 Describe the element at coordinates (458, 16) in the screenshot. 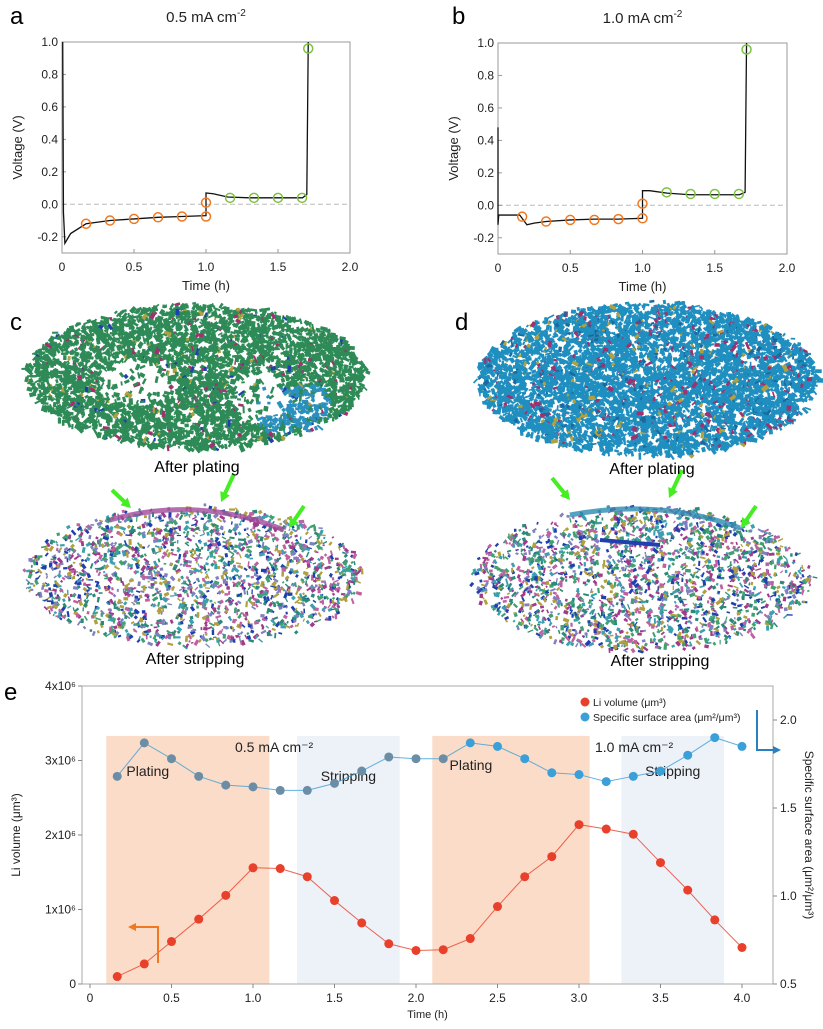

I see `panel-label-b: b` at that location.